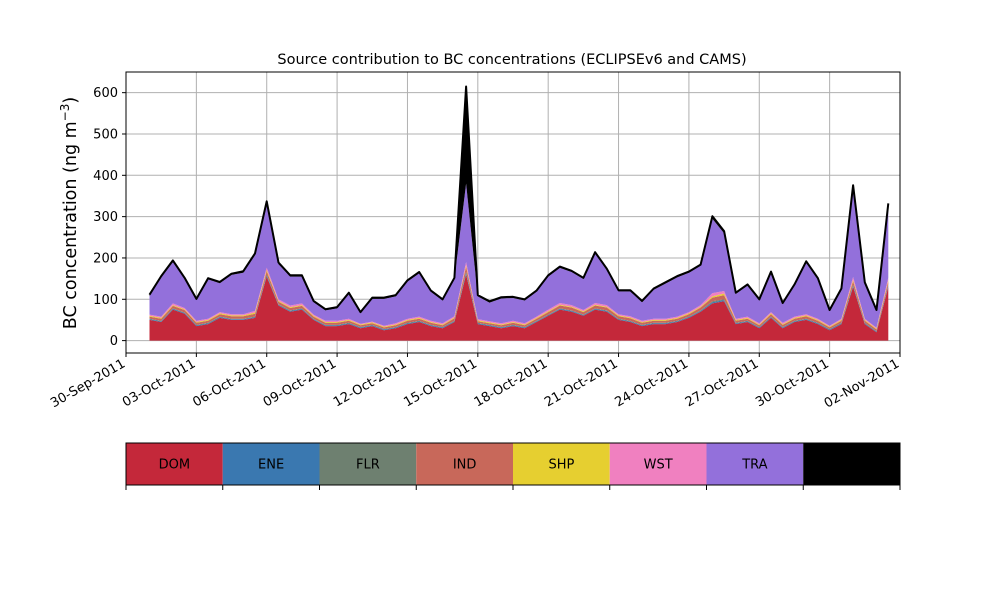 Image resolution: width=1000 pixels, height=600 pixels. What do you see at coordinates (722, 383) in the screenshot?
I see `x-tick-label: 27-Oct-2011` at bounding box center [722, 383].